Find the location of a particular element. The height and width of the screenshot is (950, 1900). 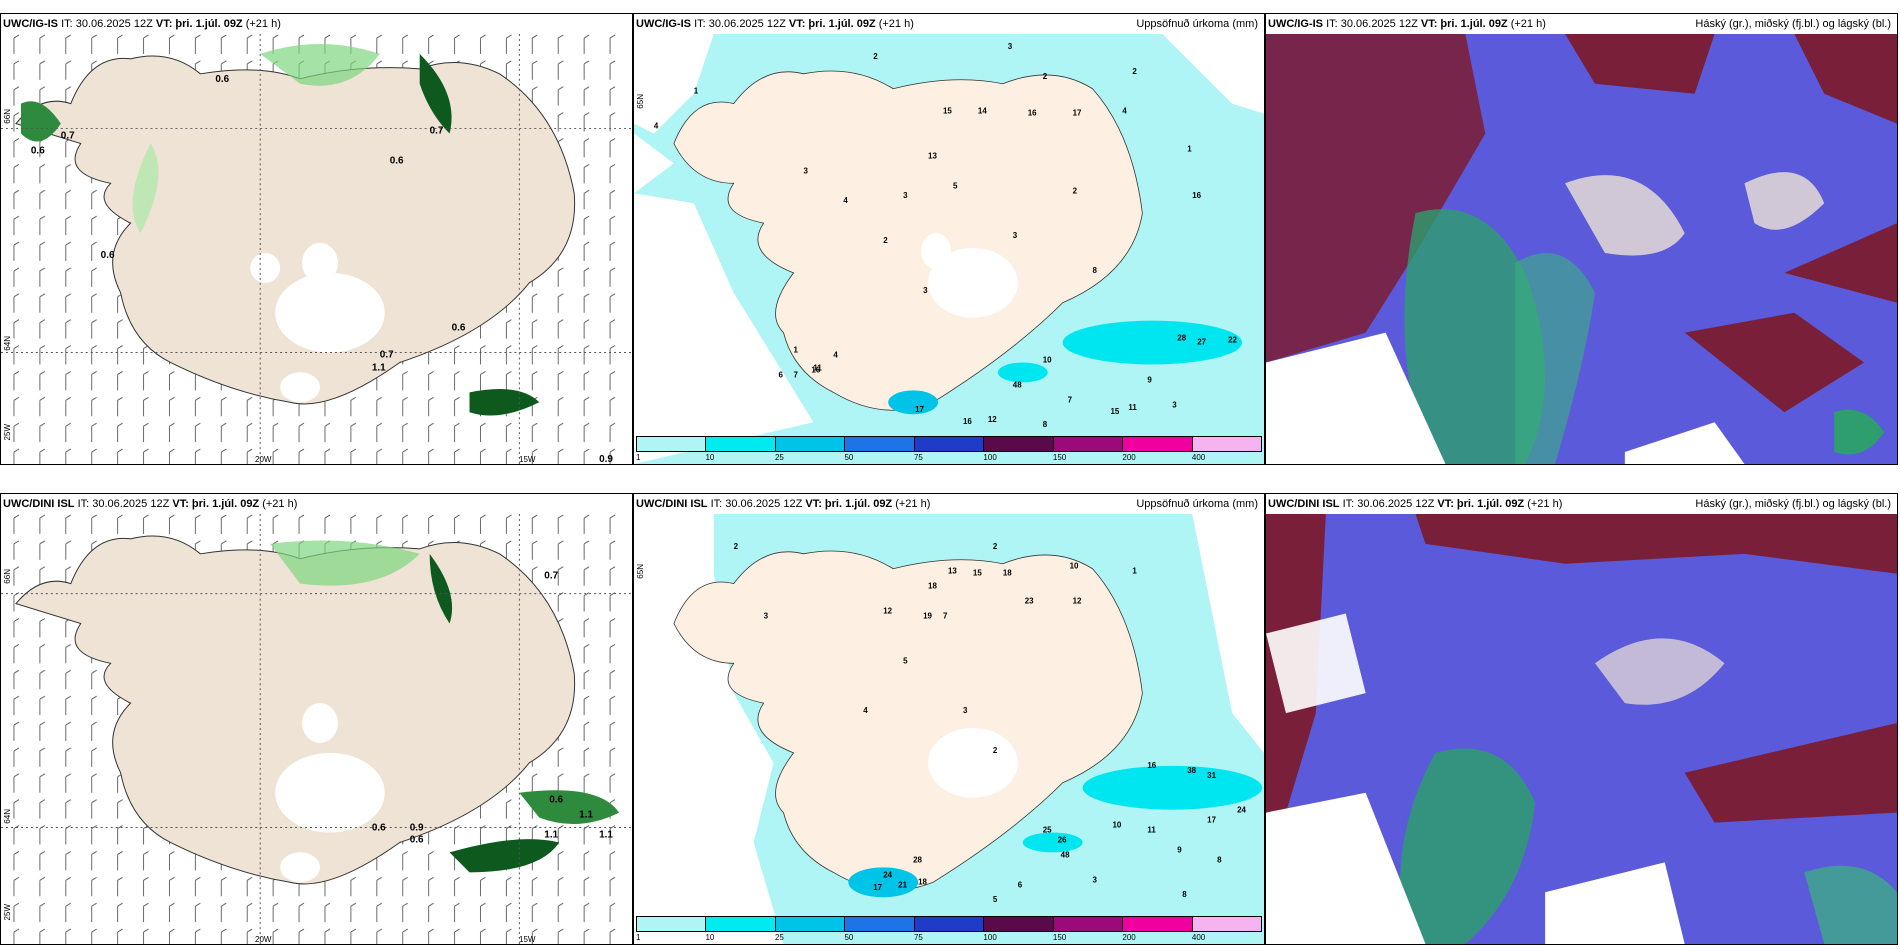

precip-value: 31 is located at coordinates (1211, 775).